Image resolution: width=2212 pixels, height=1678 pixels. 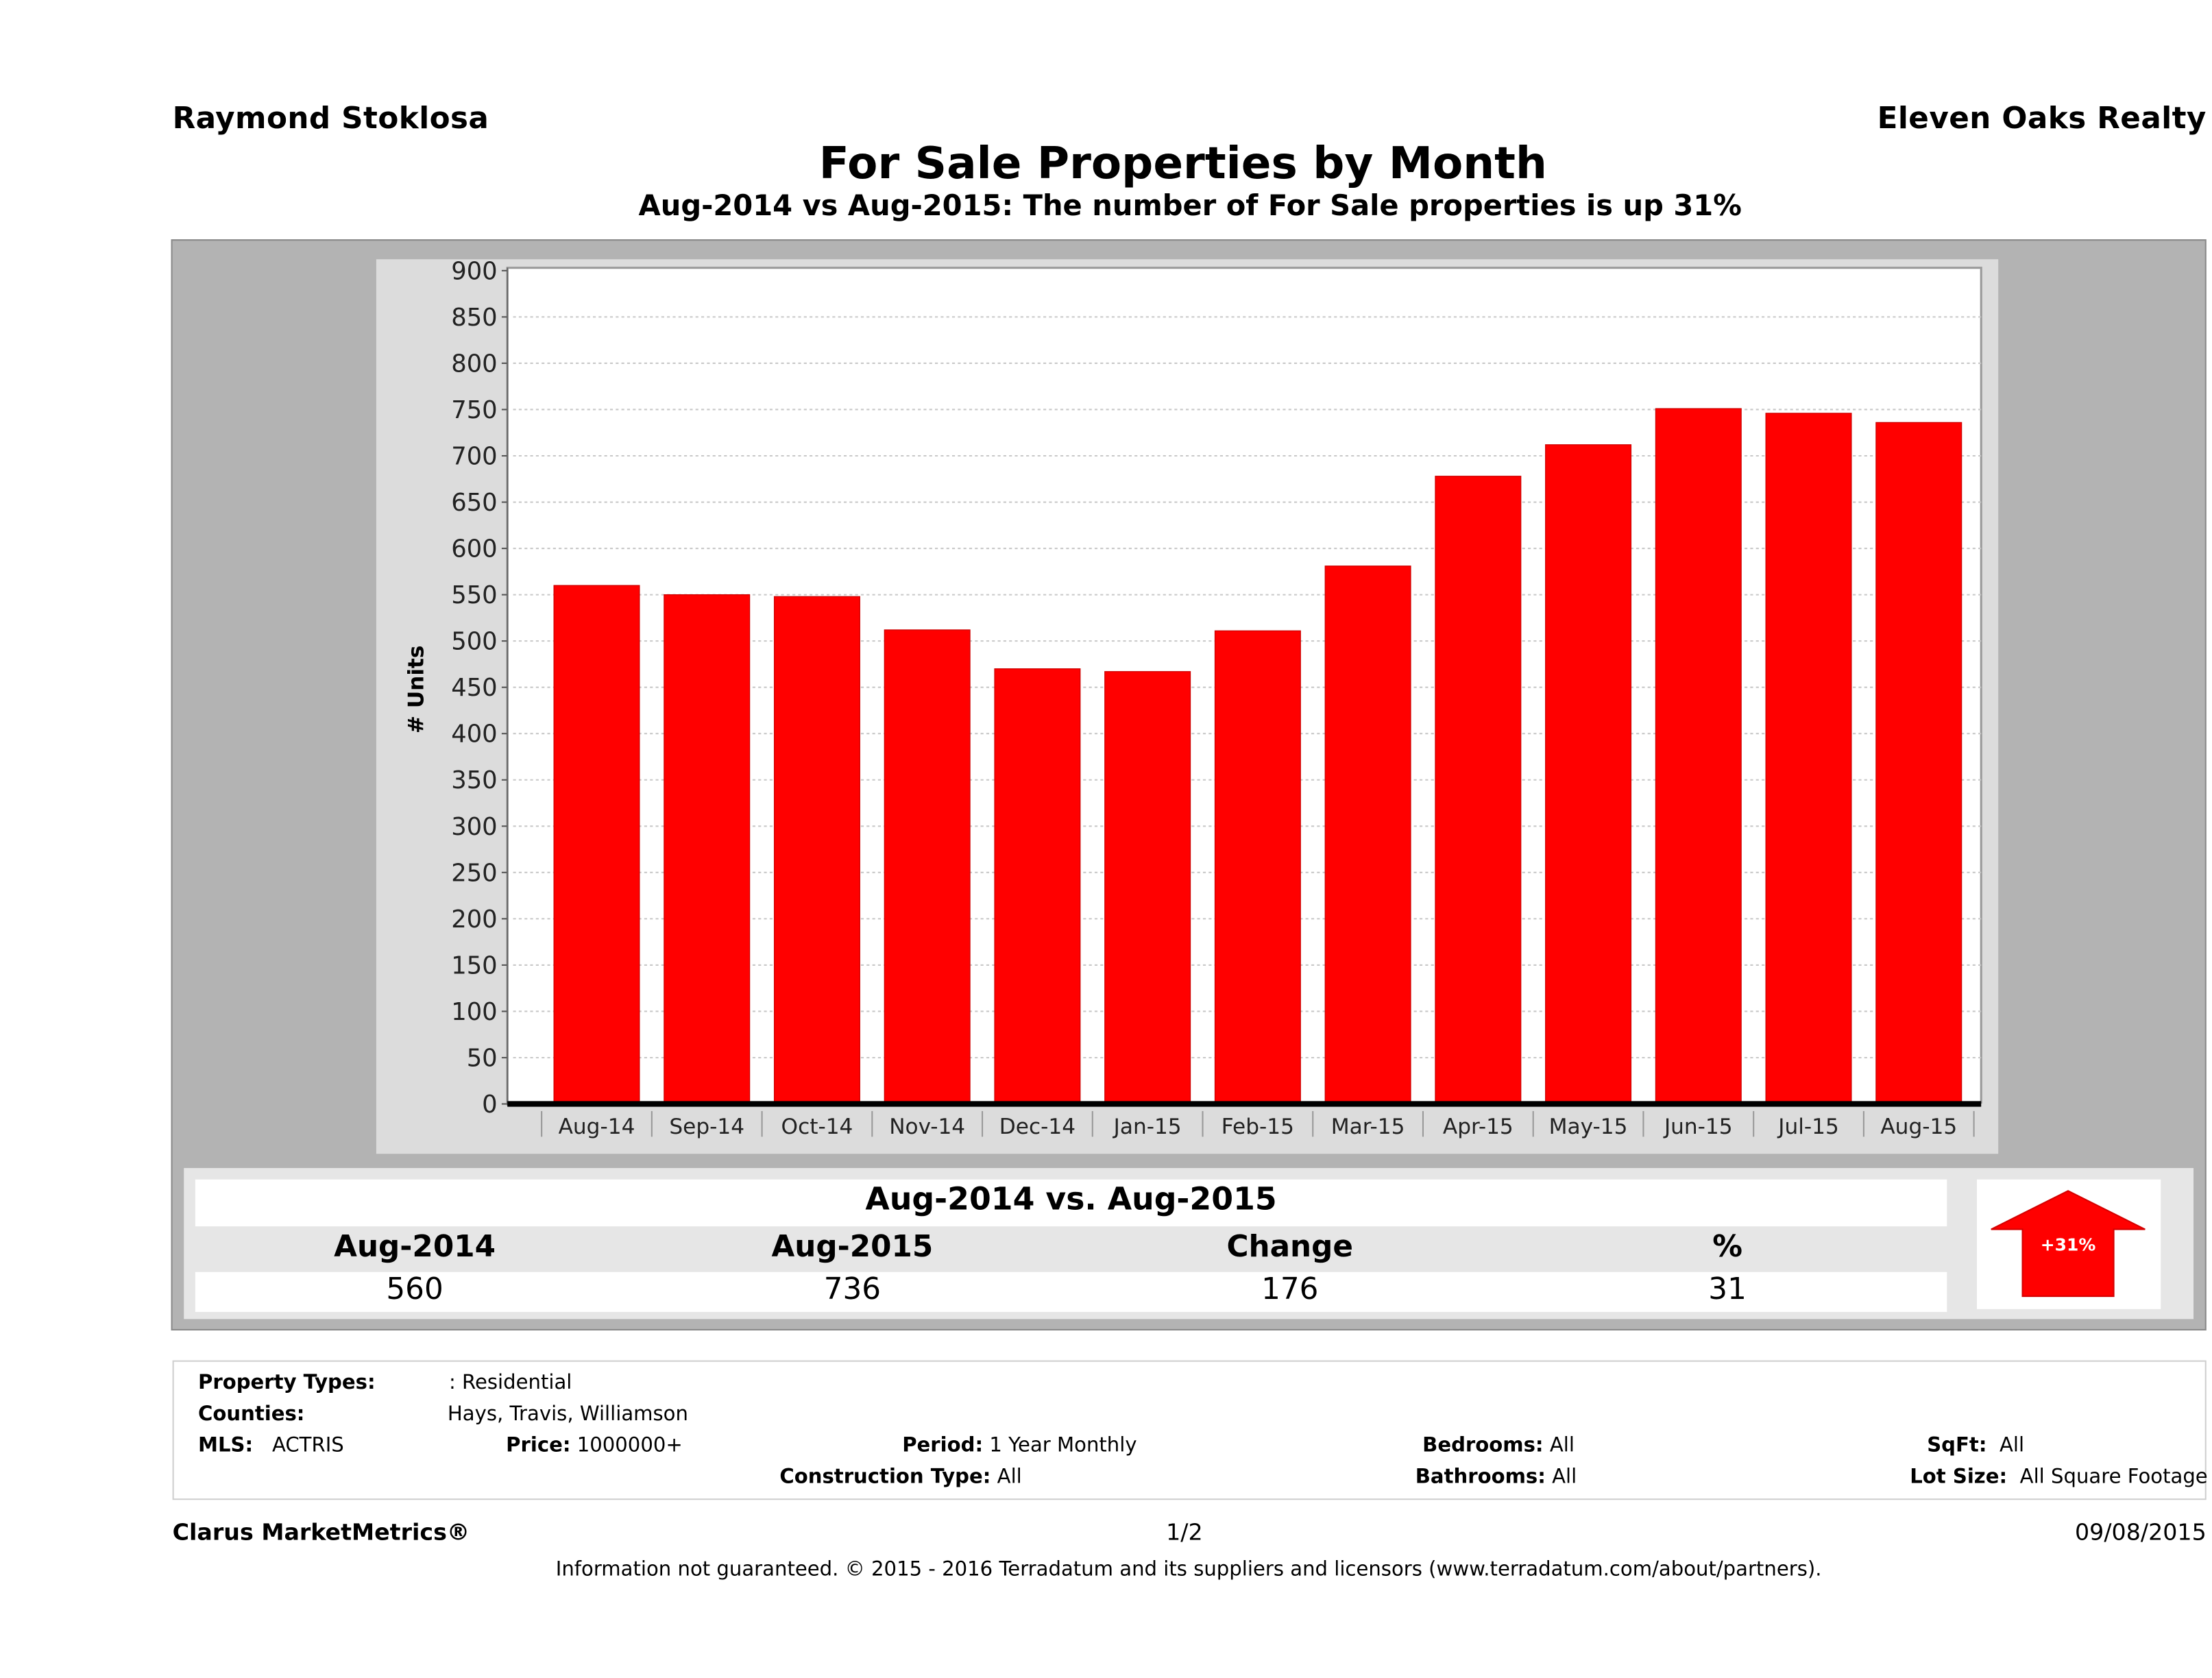 I want to click on y-tick-label: 100, so click(x=474, y=1012).